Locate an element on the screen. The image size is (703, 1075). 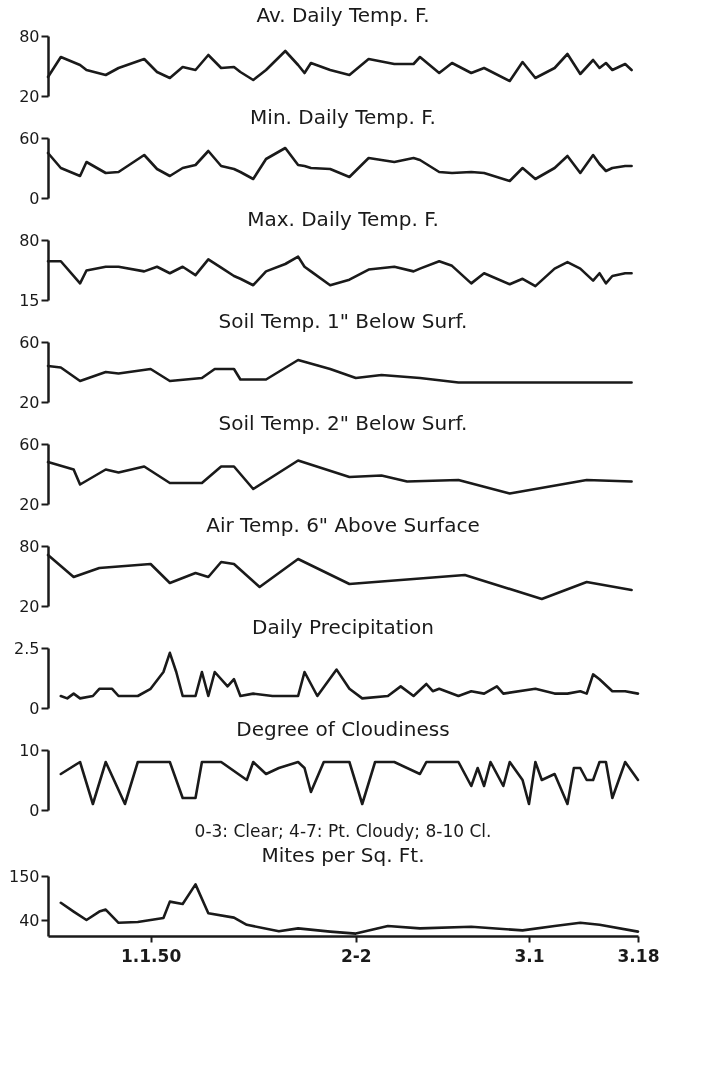
y-tick-label: 150 is located at coordinates (24, 876).